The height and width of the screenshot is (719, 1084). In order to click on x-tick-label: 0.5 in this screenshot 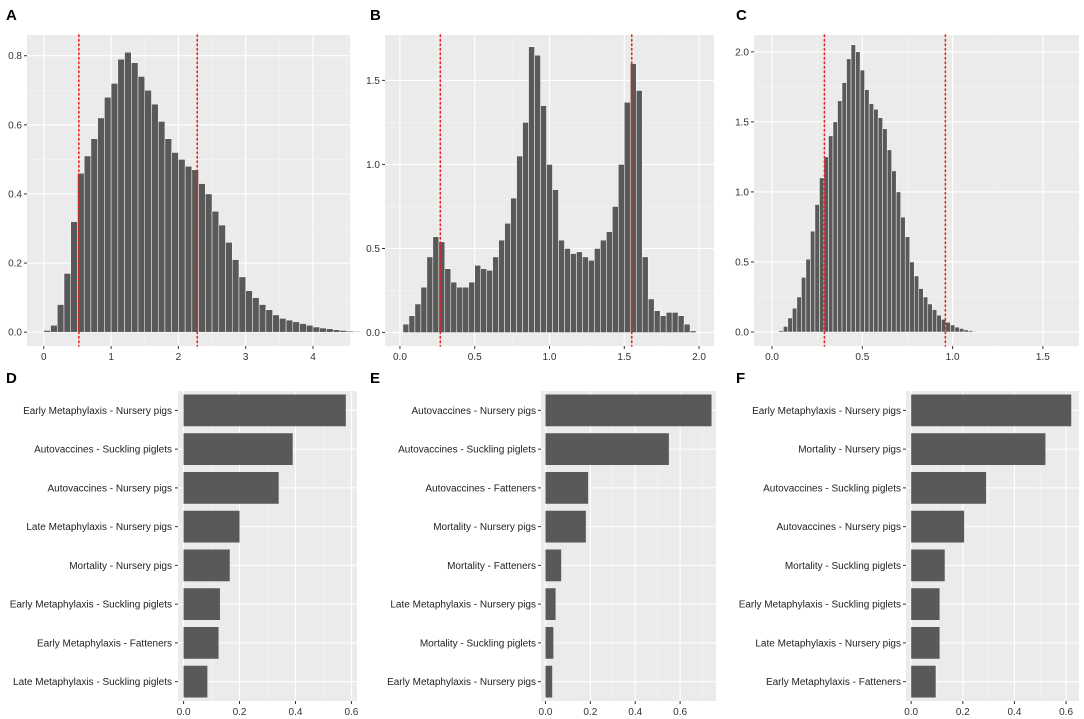, I will do `click(475, 357)`.